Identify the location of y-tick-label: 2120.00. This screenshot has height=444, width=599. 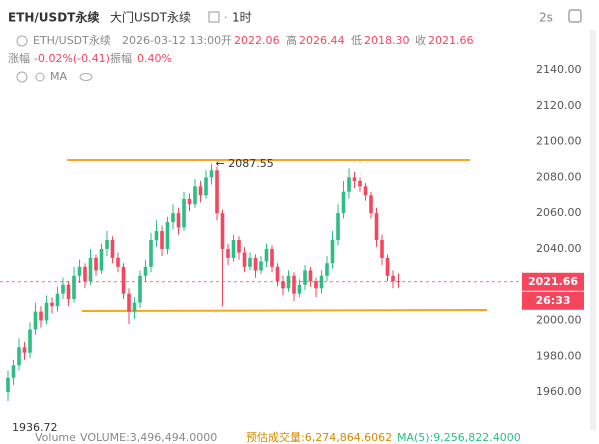
(559, 105).